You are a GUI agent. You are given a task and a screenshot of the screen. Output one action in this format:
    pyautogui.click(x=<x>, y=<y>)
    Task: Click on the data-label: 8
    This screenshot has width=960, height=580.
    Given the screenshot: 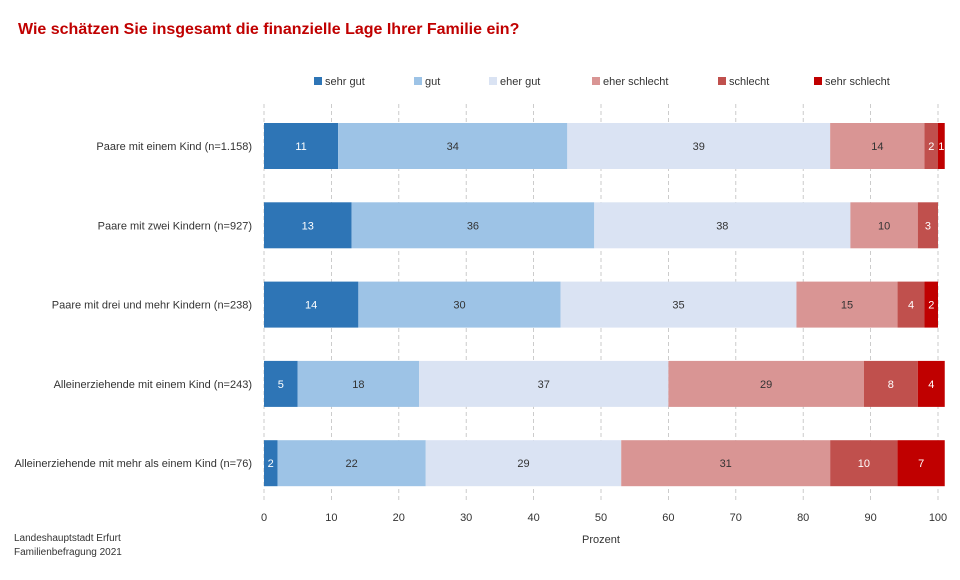 What is the action you would take?
    pyautogui.click(x=891, y=385)
    